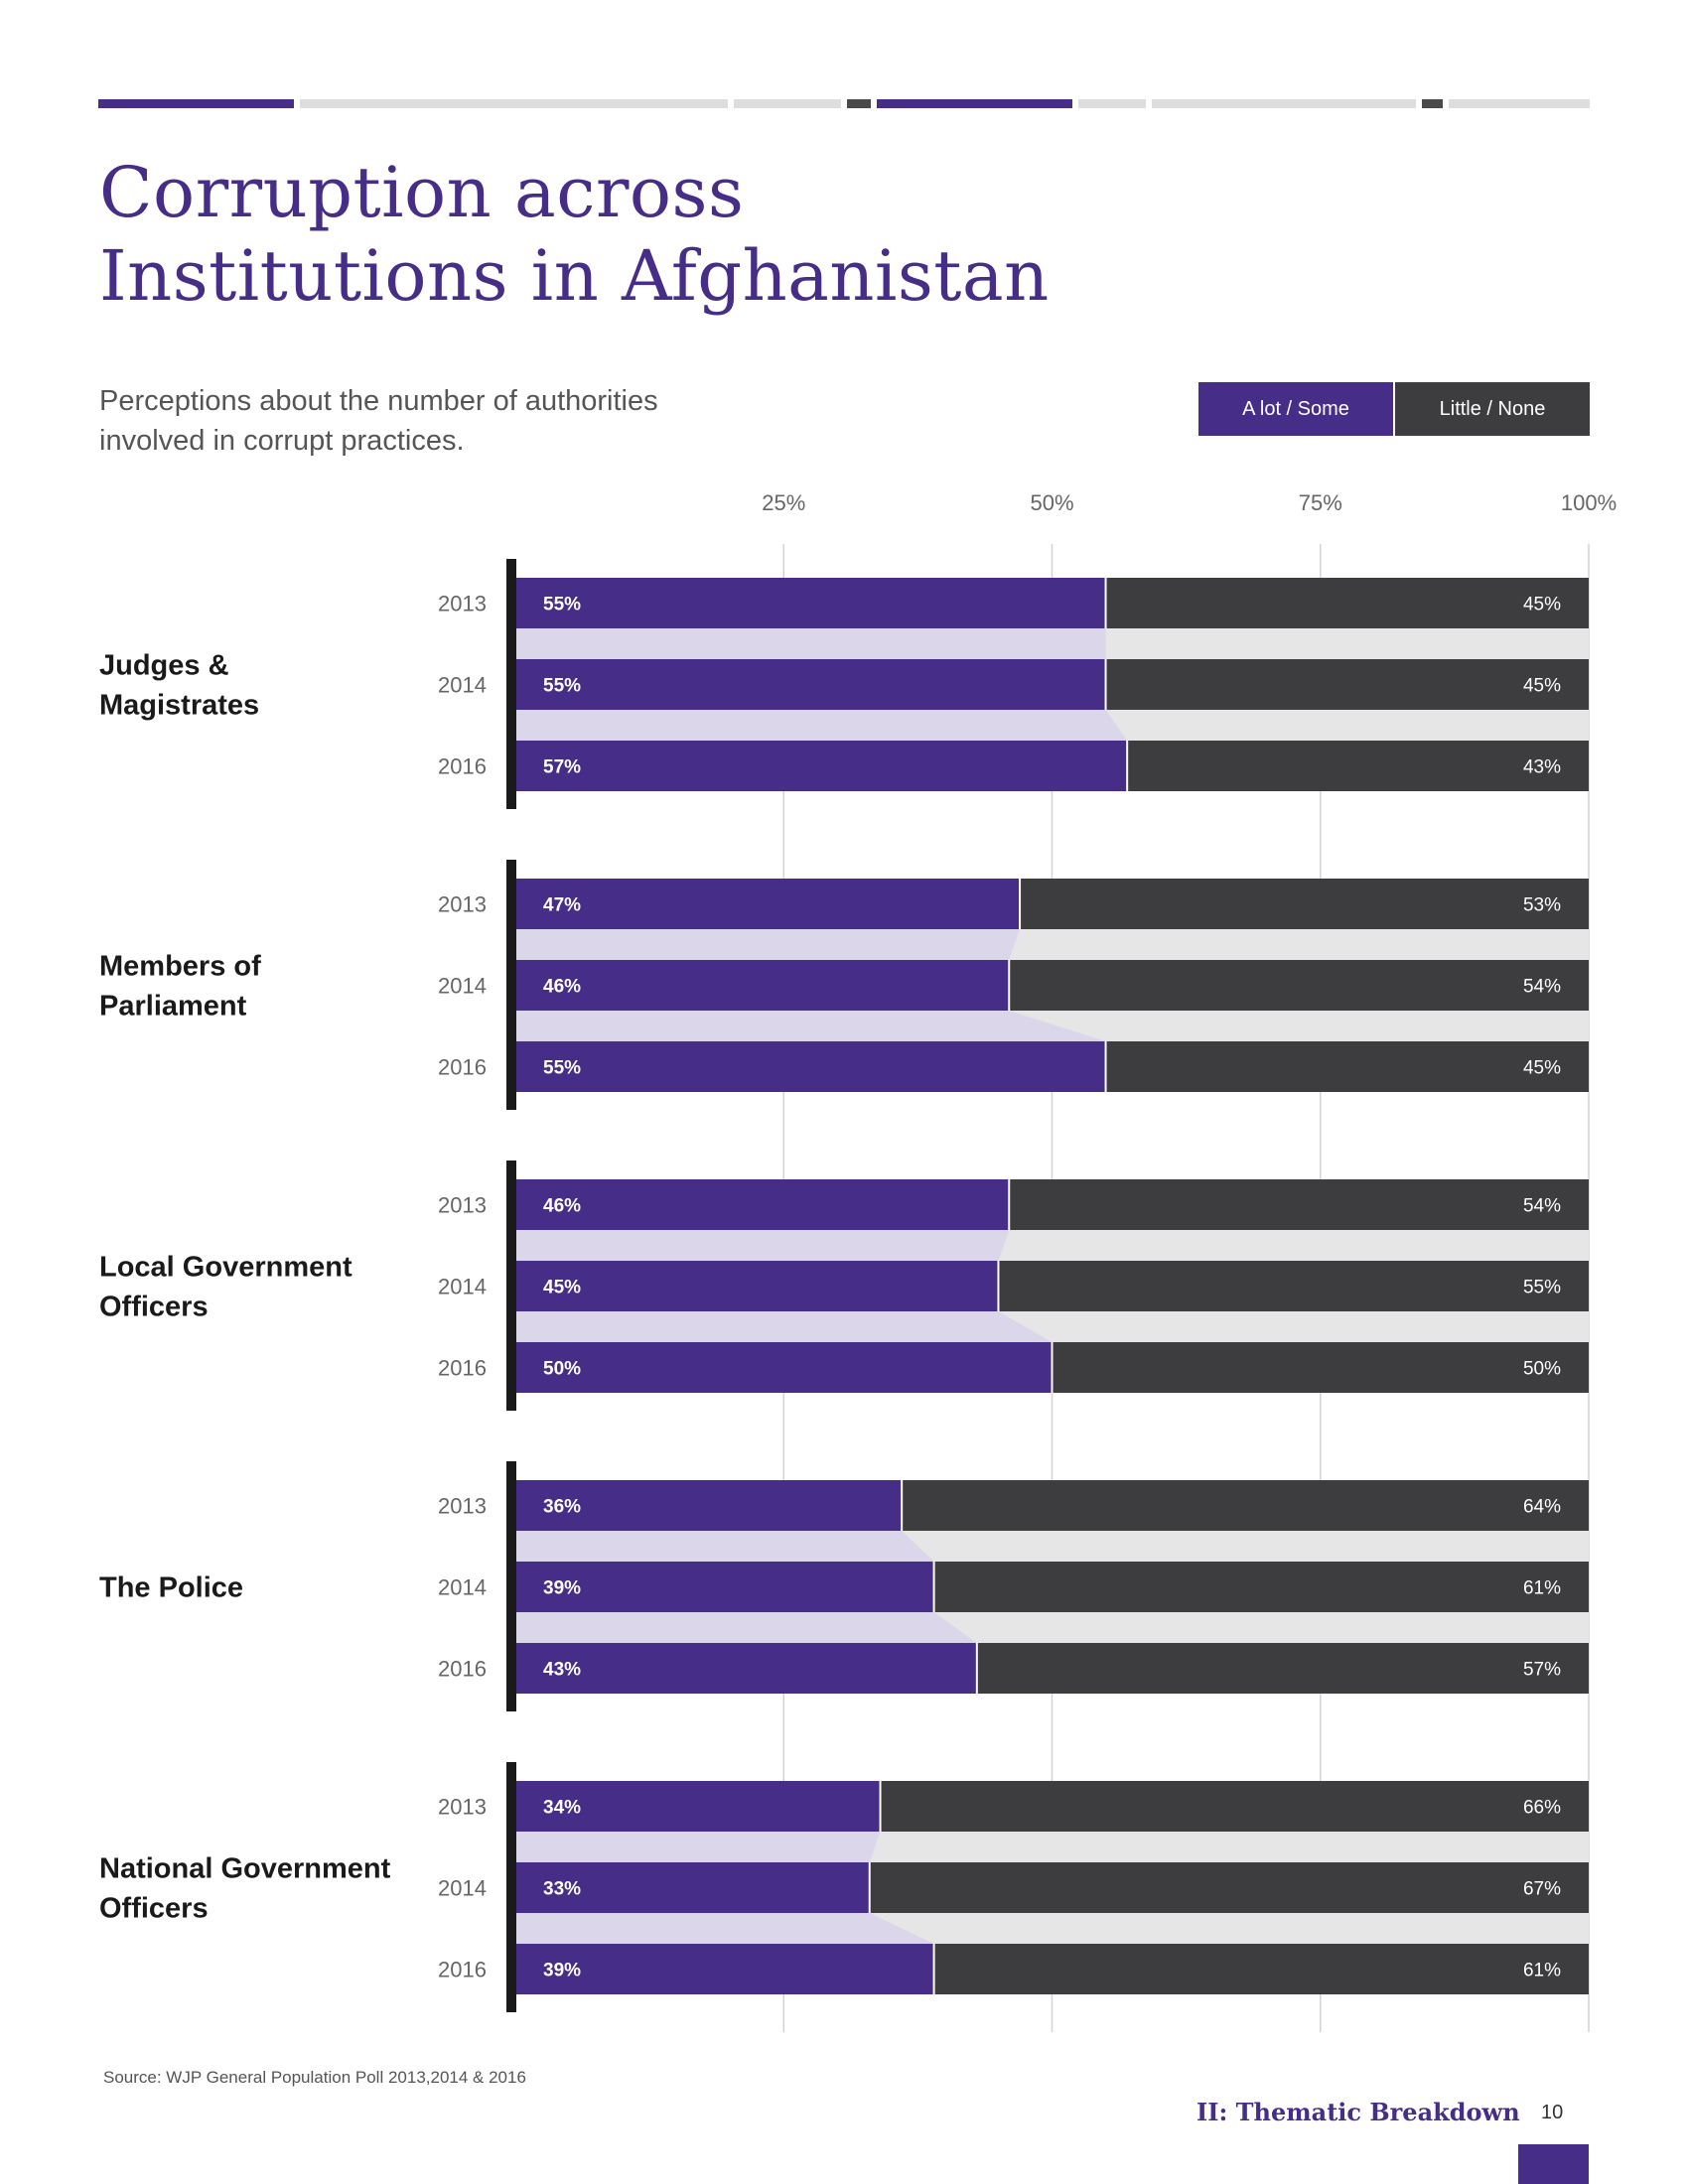 The width and height of the screenshot is (1688, 2184). Describe the element at coordinates (844, 59) in the screenshot. I see `top-decorative-bars` at that location.